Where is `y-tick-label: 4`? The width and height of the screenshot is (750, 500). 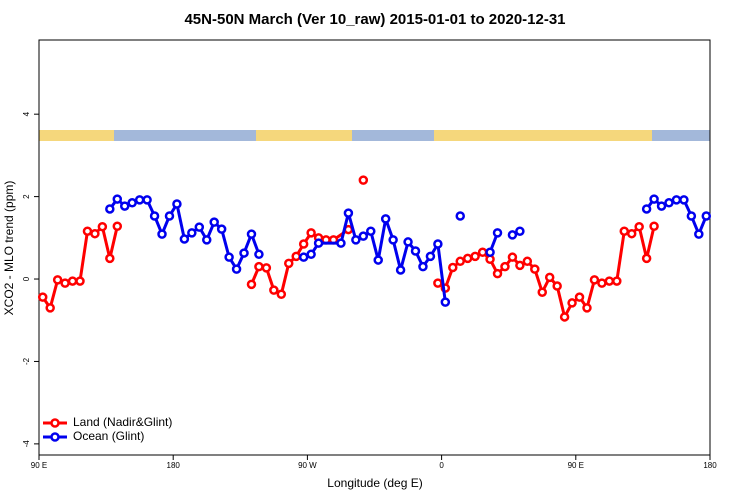 y-tick-label: 4 is located at coordinates (26, 113).